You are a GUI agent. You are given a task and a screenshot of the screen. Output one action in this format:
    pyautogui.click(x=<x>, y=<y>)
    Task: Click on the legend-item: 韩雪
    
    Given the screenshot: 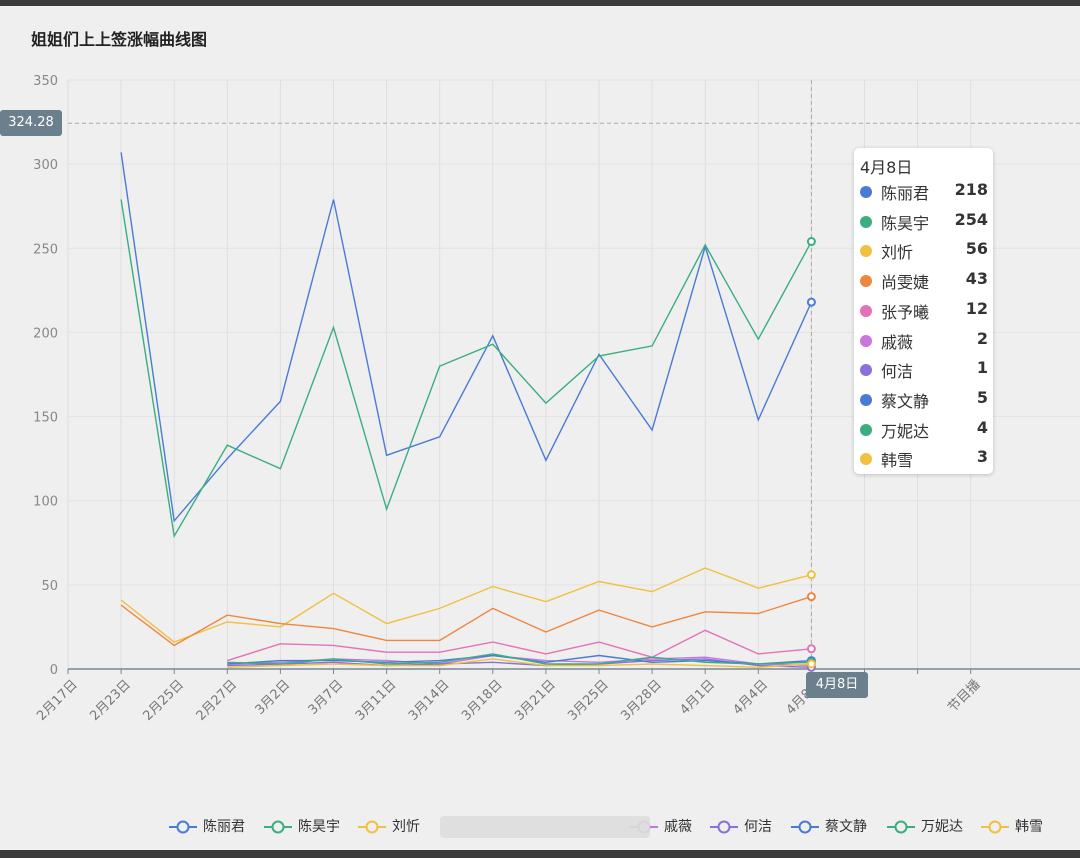 What is the action you would take?
    pyautogui.click(x=1027, y=827)
    